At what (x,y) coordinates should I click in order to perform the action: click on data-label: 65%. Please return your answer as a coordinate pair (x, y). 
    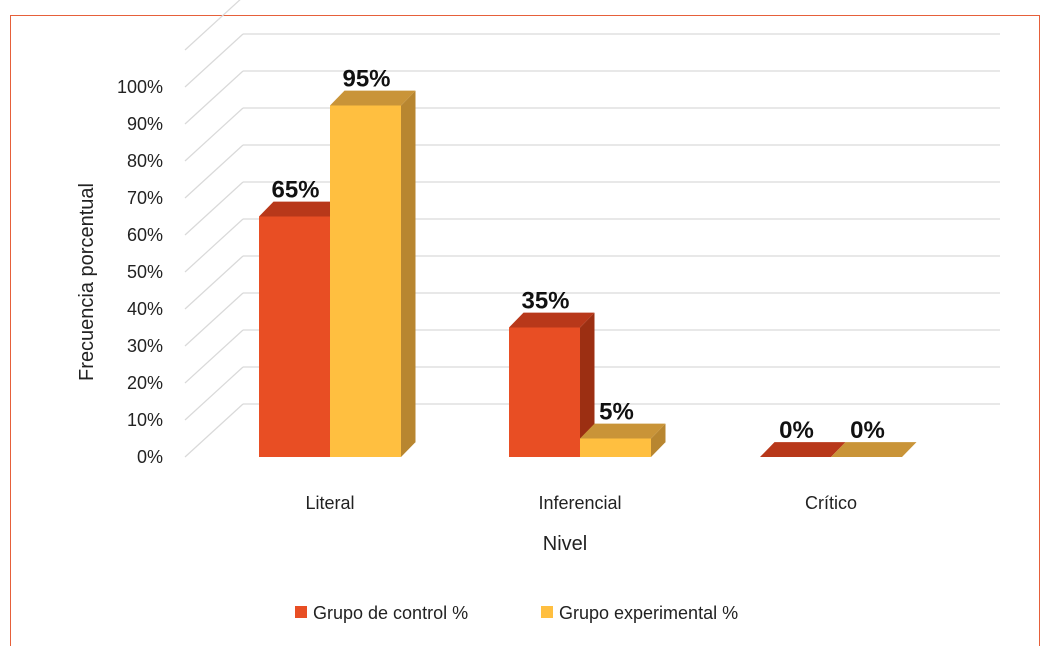
    Looking at the image, I should click on (295, 190).